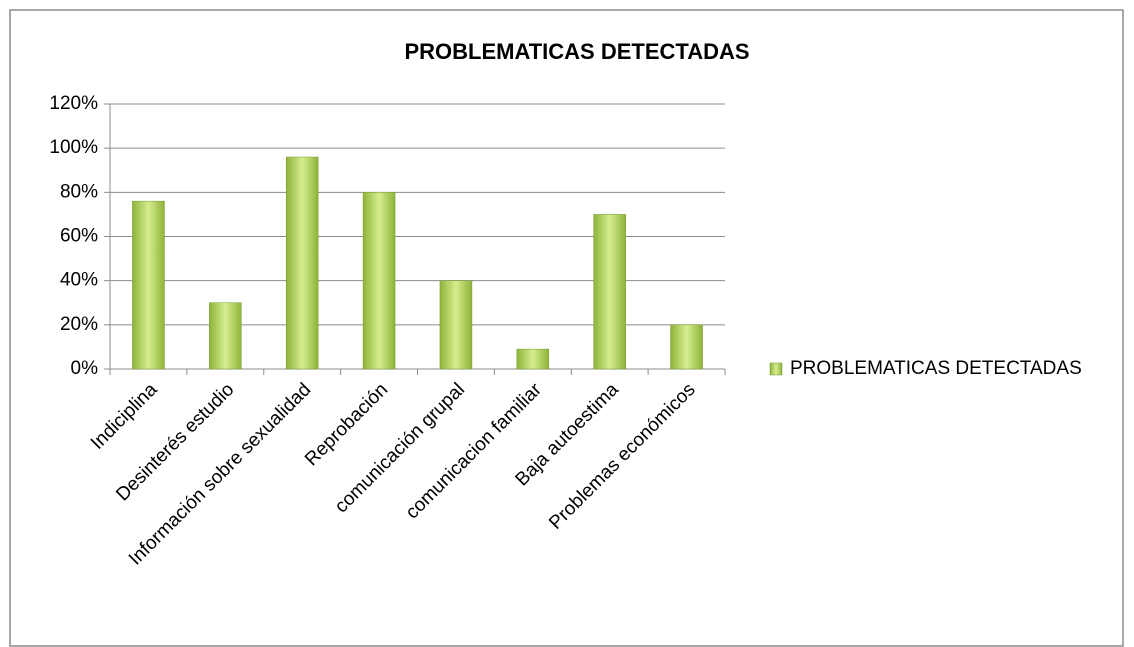 The height and width of the screenshot is (647, 1134). I want to click on y-tick-label: 100%, so click(73, 147).